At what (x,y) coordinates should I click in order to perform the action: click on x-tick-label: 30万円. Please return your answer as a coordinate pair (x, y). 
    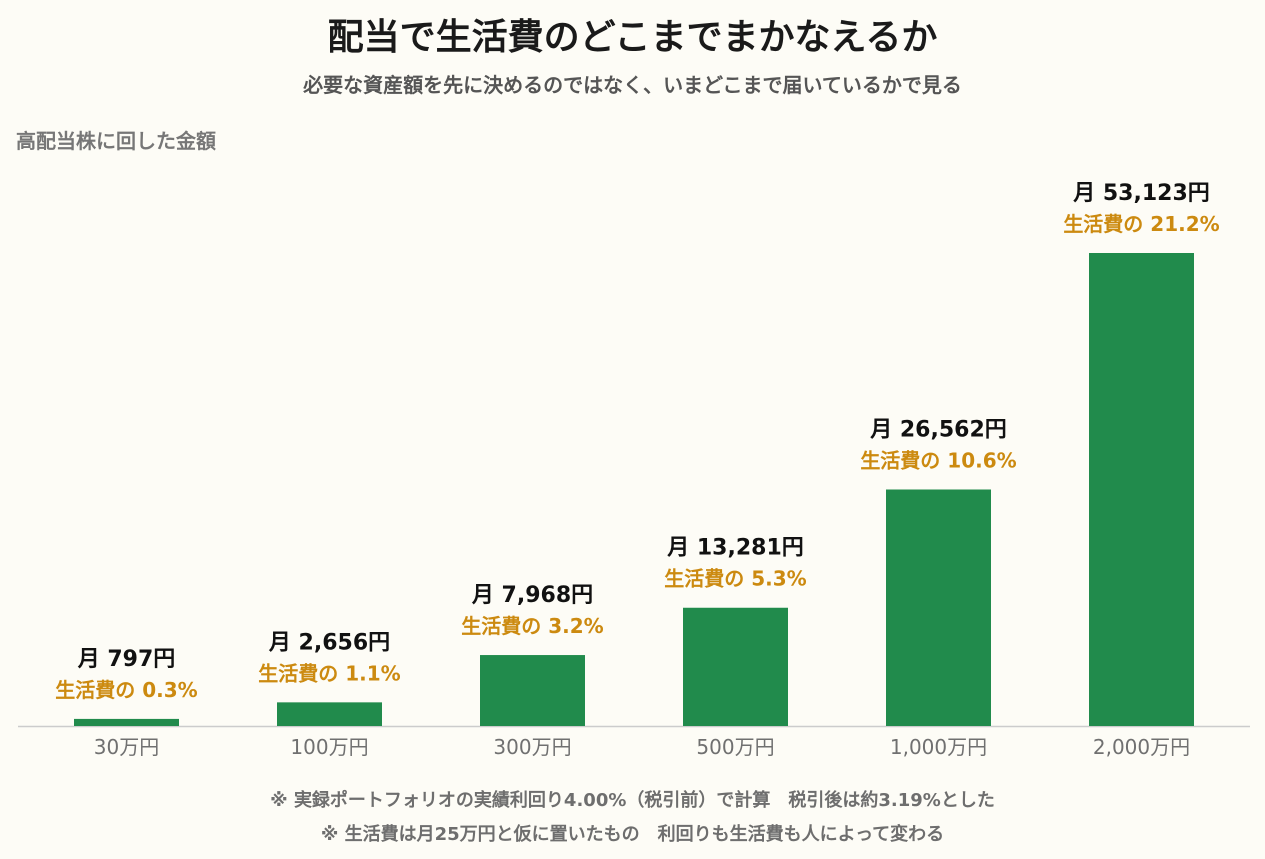
    Looking at the image, I should click on (126, 747).